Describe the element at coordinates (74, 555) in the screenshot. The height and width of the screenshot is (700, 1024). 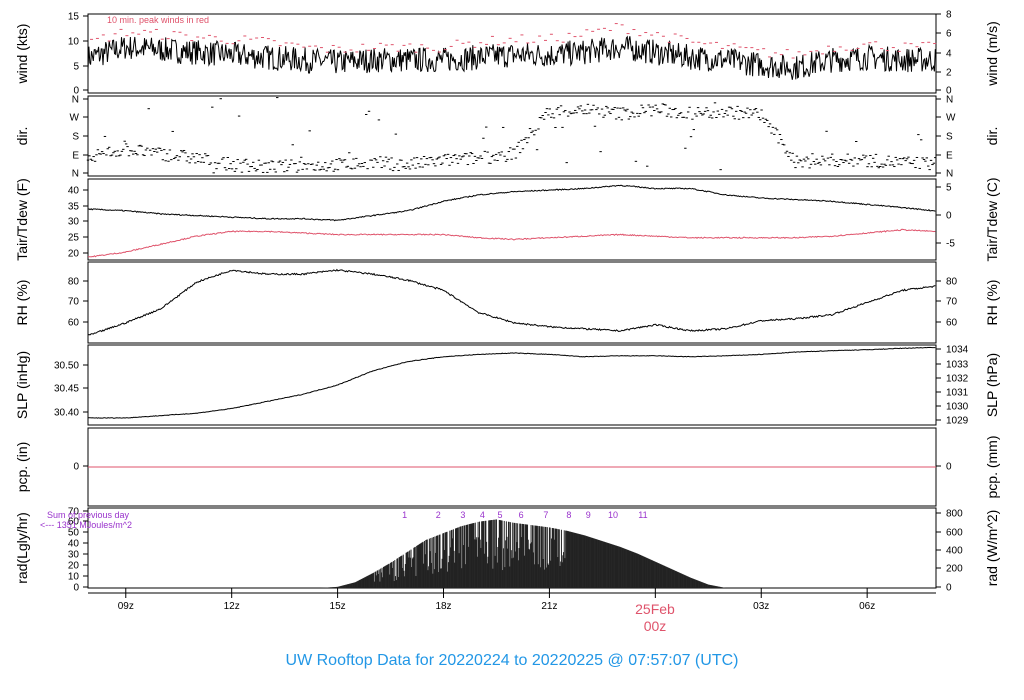
I see `rad-left-tick-label: 30` at that location.